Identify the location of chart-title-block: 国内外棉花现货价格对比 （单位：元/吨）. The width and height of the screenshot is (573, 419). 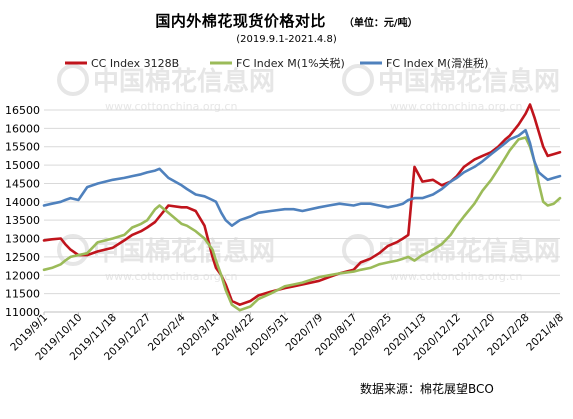
(286, 20).